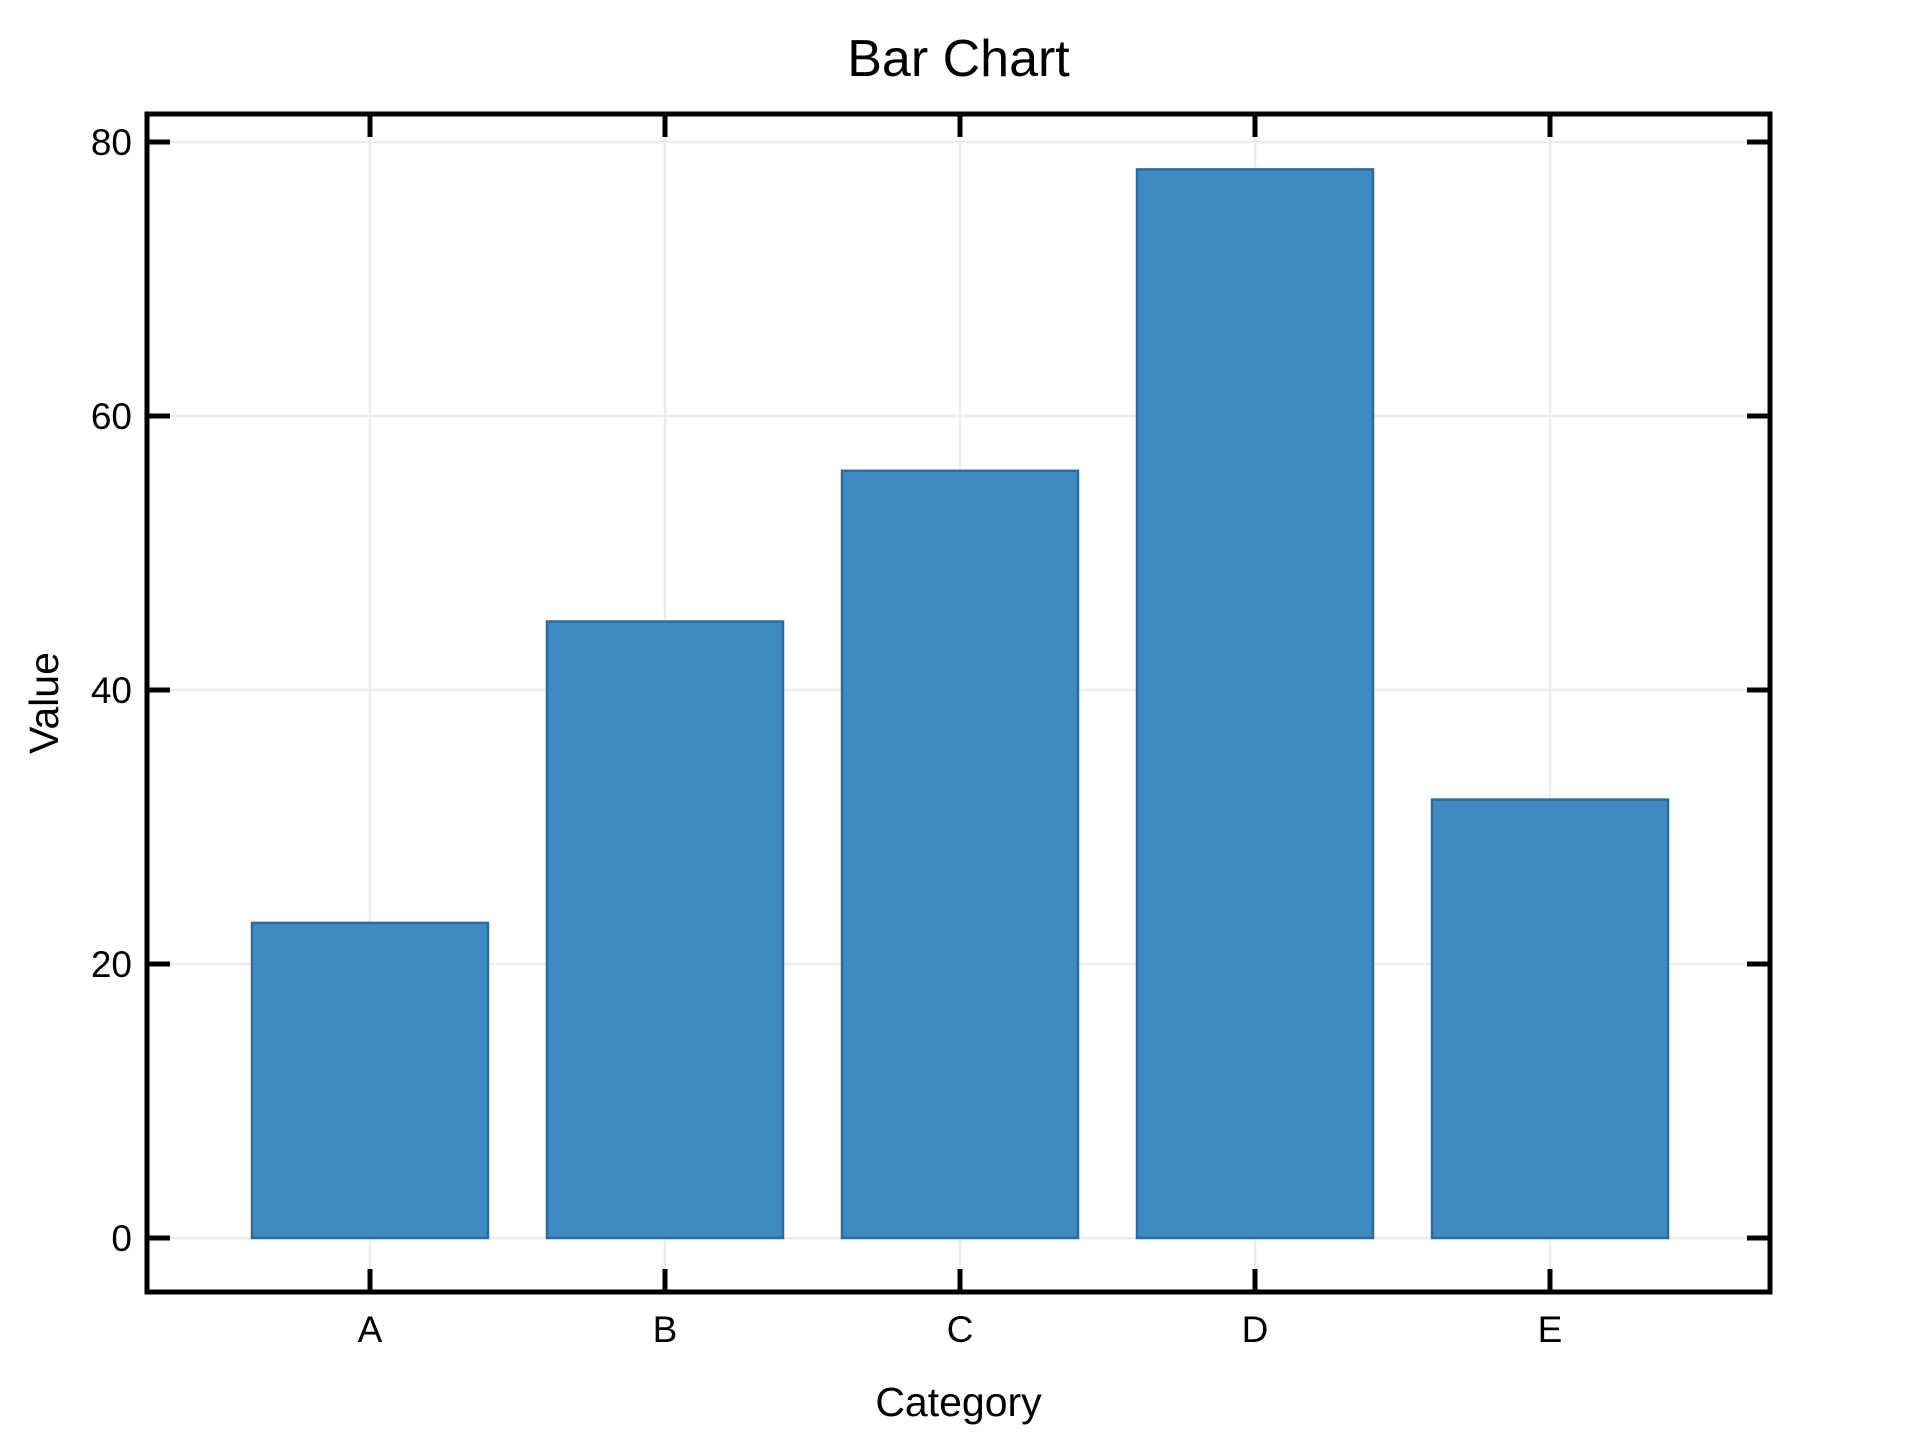 The width and height of the screenshot is (1920, 1440). I want to click on y-tick-label: 60, so click(111, 416).